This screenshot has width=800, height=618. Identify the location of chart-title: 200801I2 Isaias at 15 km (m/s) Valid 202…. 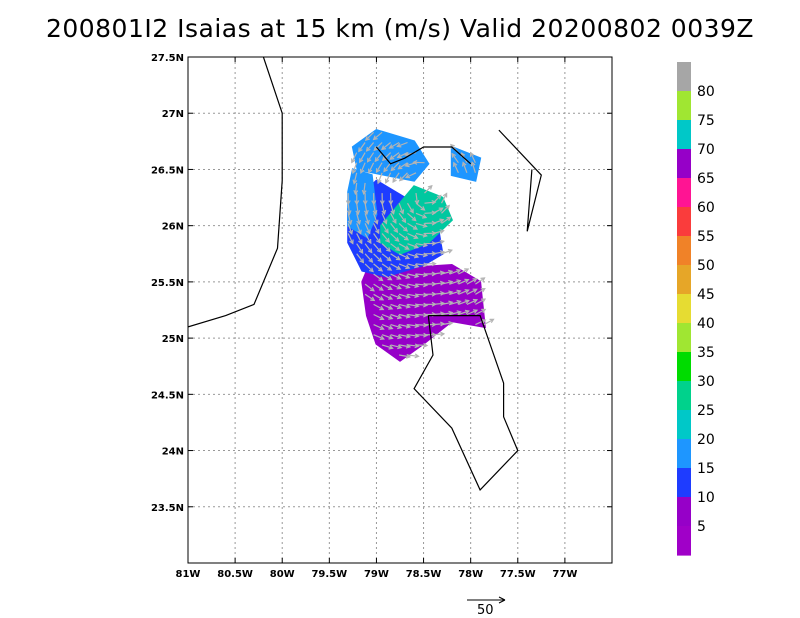
(400, 28).